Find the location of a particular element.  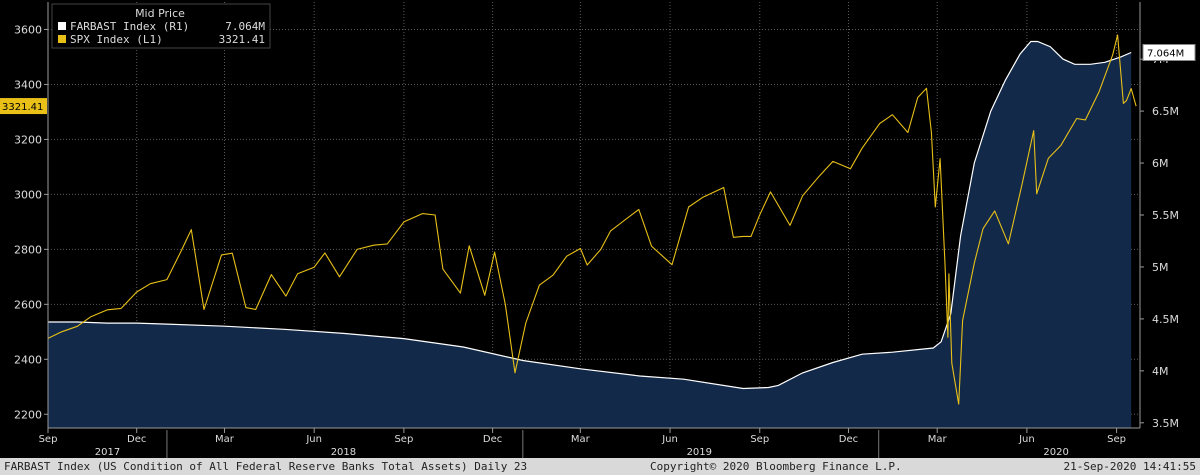

right-tick-label: 6.5M is located at coordinates (1165, 111).